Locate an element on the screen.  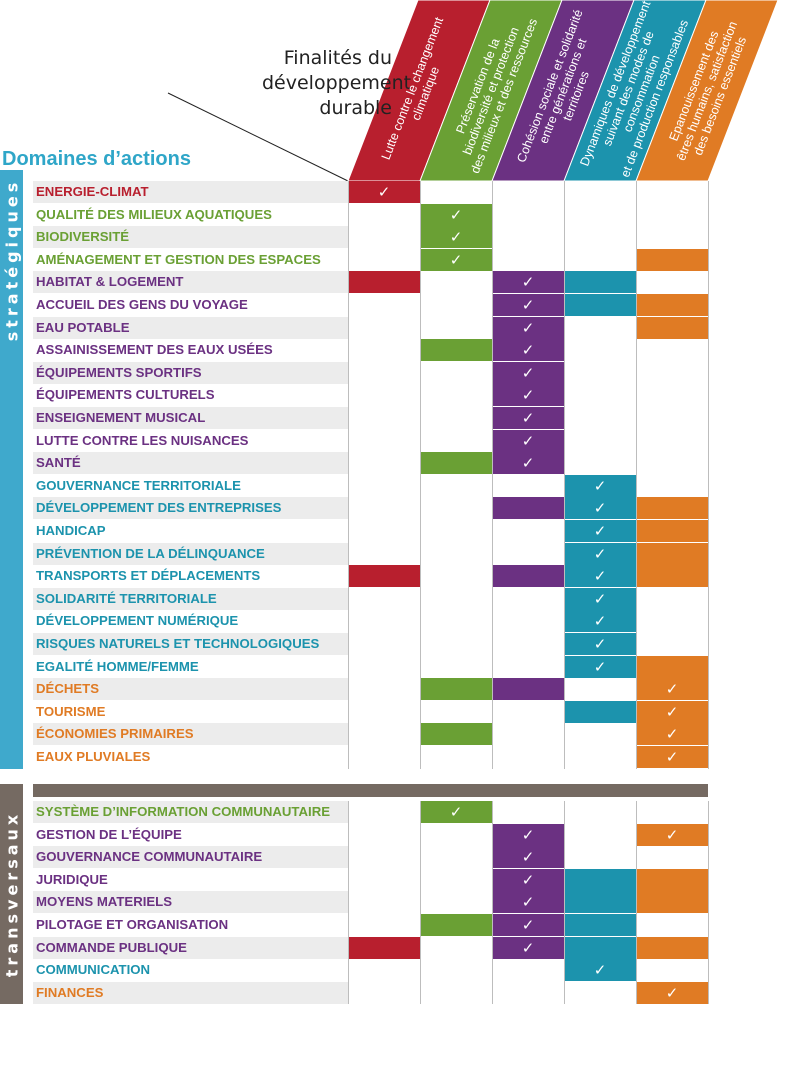
table-row: HANDICAP ✓ is located at coordinates (370, 531).